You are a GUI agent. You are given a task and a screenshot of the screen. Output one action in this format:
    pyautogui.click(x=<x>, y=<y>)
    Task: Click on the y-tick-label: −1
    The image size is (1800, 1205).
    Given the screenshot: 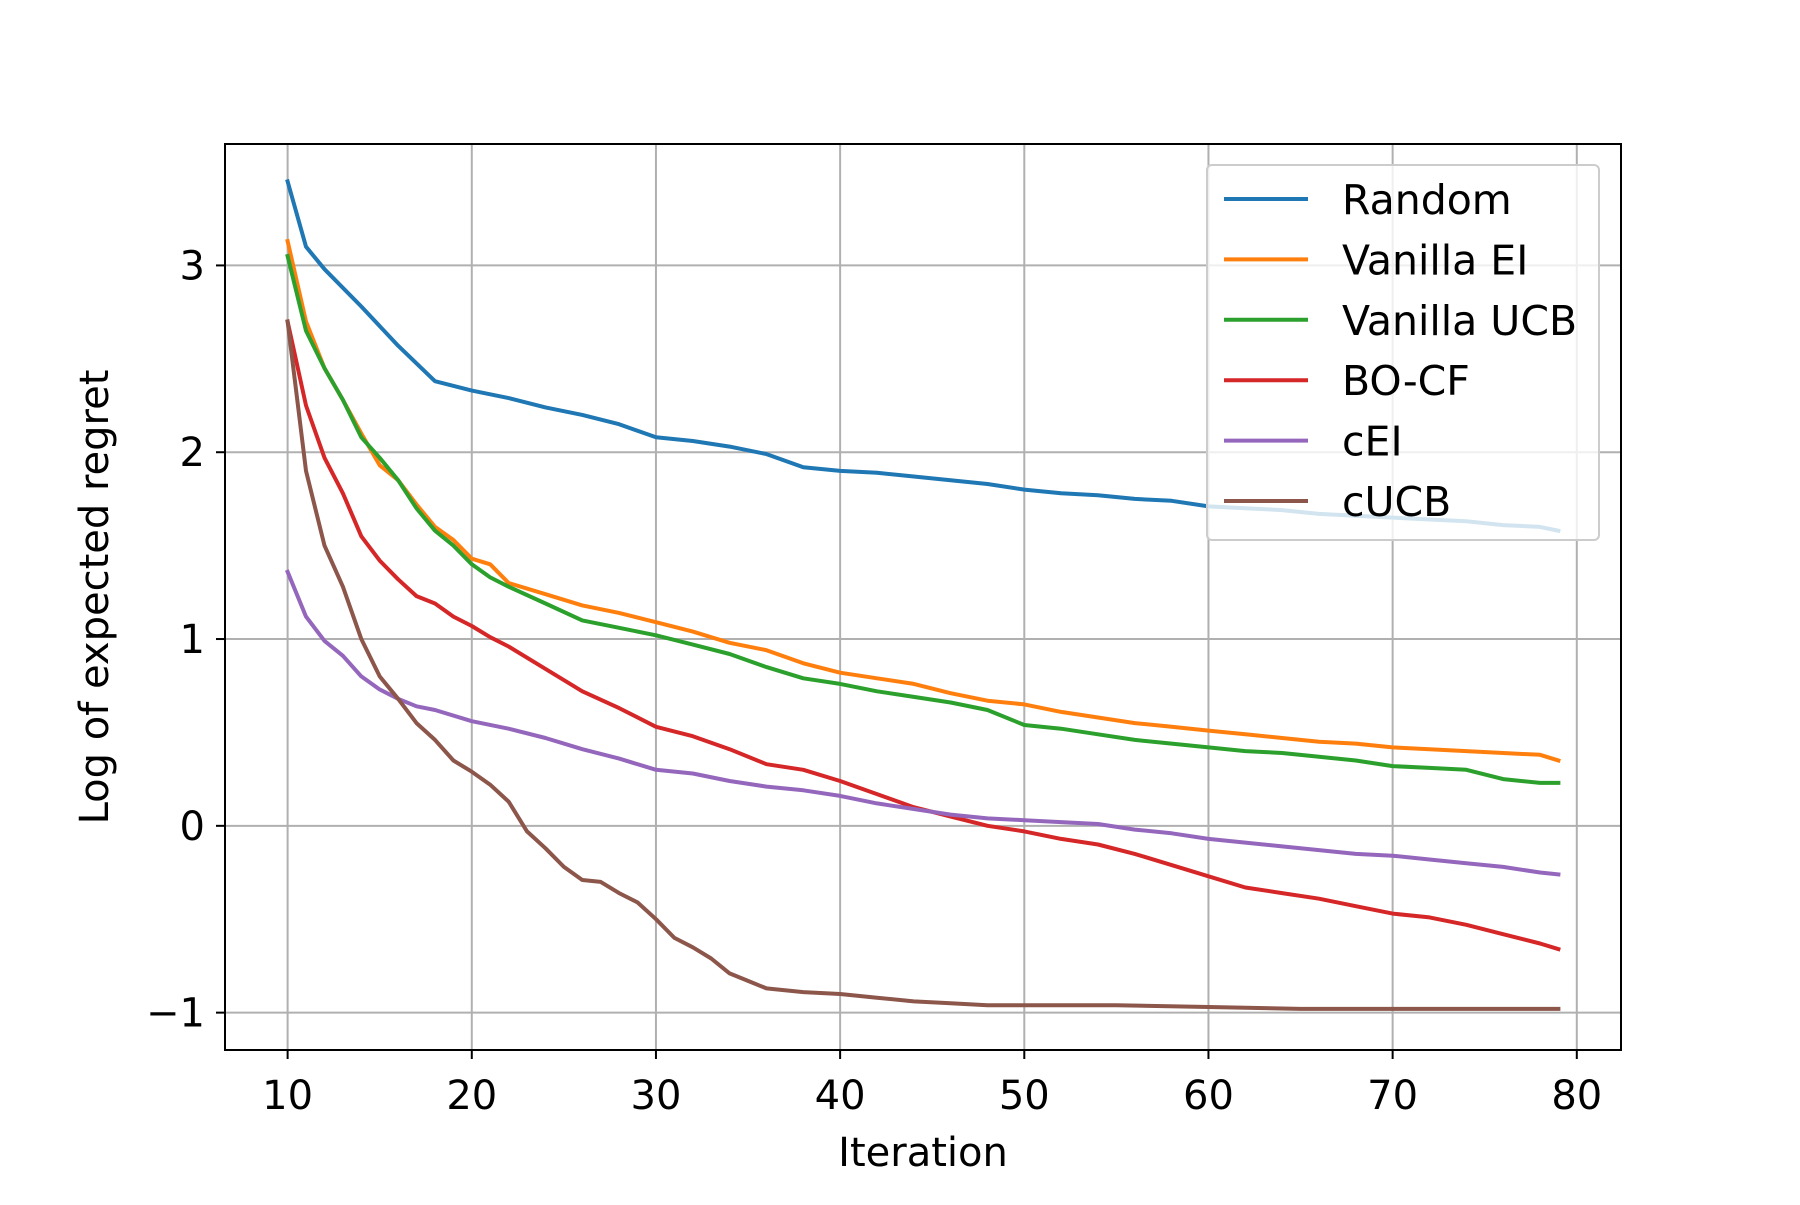 What is the action you would take?
    pyautogui.click(x=175, y=1014)
    